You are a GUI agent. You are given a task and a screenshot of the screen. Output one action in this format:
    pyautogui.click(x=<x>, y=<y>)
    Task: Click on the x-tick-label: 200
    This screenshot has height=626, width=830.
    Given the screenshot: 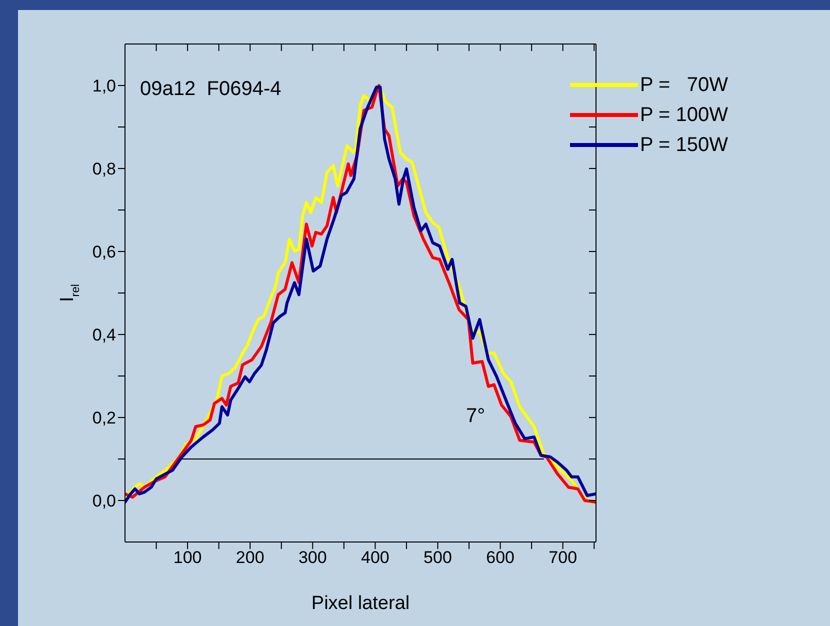 What is the action you would take?
    pyautogui.click(x=250, y=558)
    